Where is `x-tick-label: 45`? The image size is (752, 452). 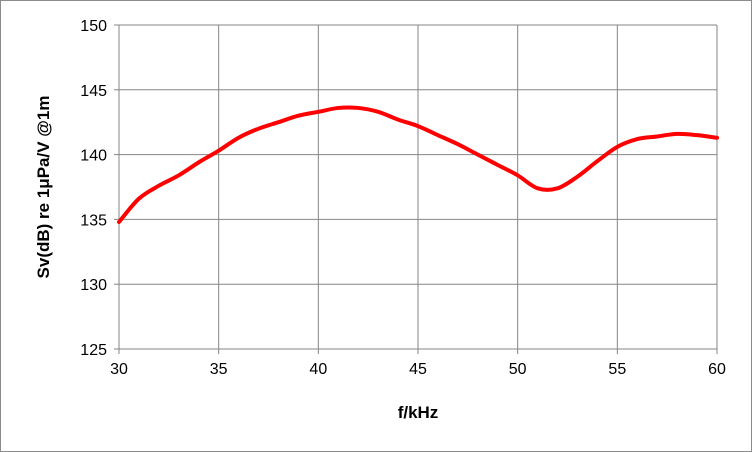
x-tick-label: 45 is located at coordinates (418, 369).